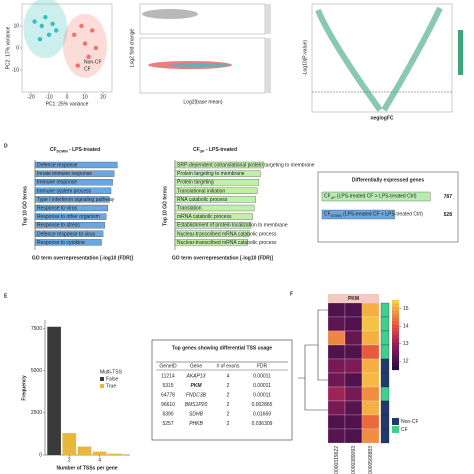  Describe the element at coordinates (132, 48) in the screenshot. I see `y-axis-label: Log2 fold change` at that location.